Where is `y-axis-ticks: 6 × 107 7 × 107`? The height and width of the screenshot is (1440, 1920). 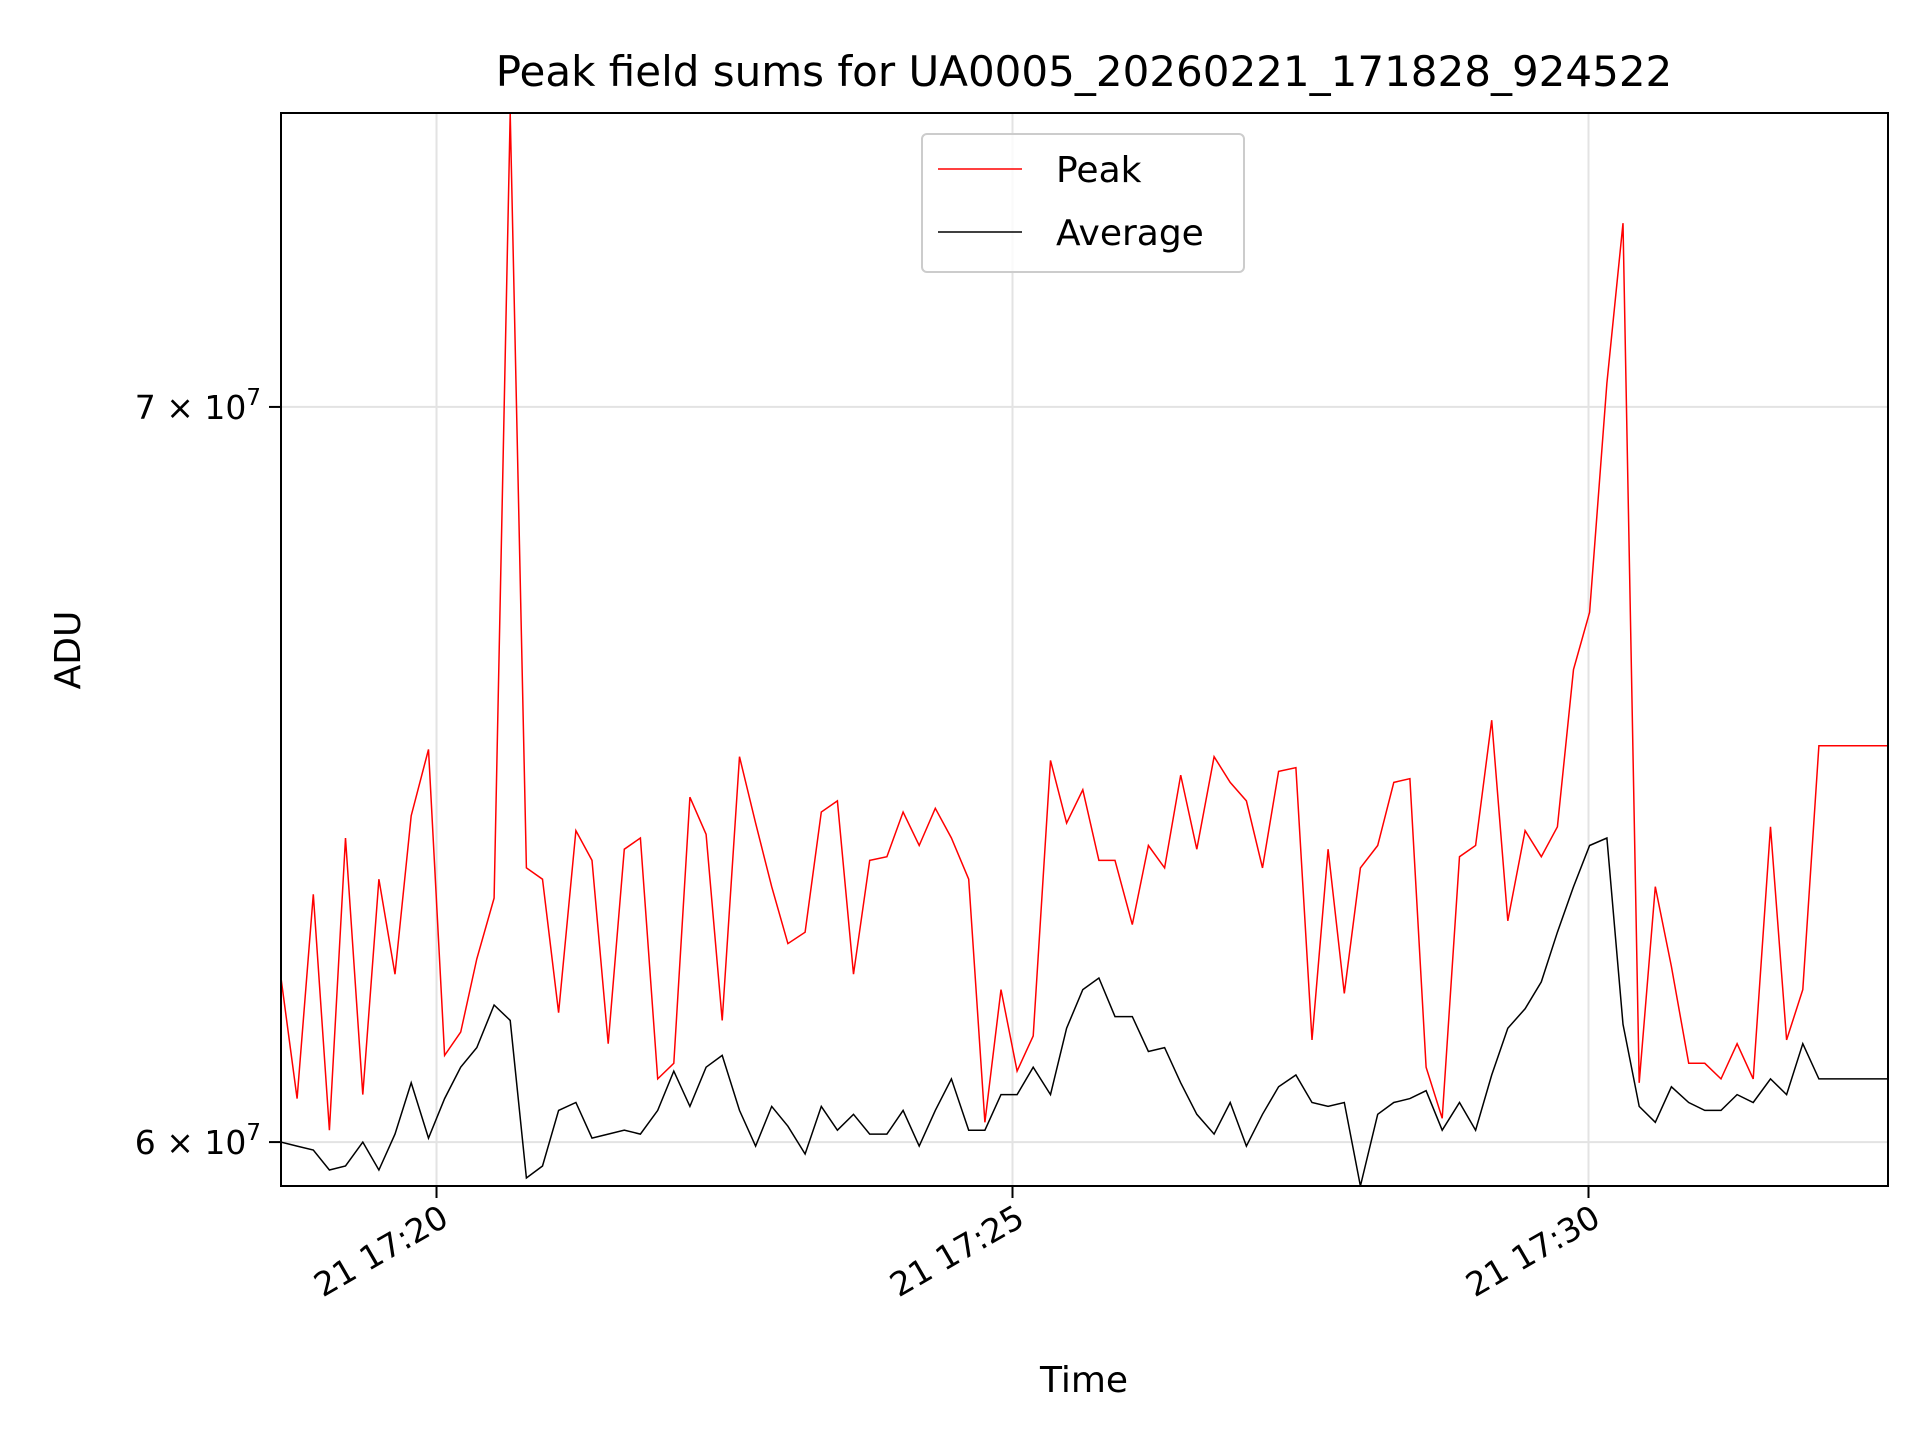
y-axis-ticks: 6 × 107 7 × 107 is located at coordinates (208, 773).